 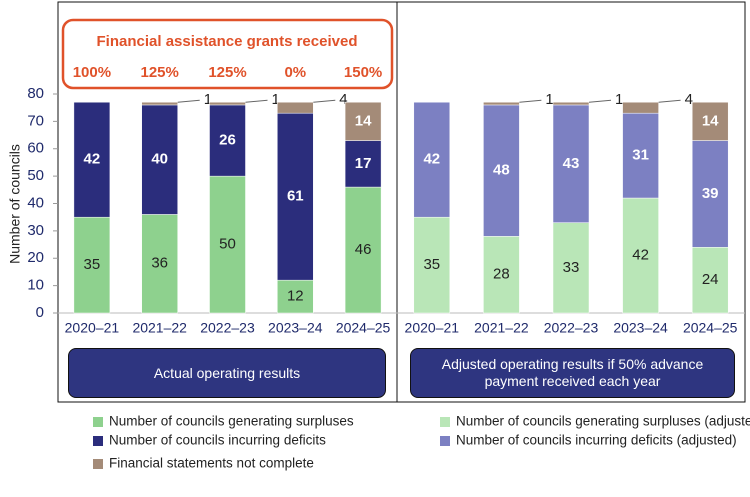 I want to click on legend-label: Number of councils generating surpluses, so click(x=231, y=421).